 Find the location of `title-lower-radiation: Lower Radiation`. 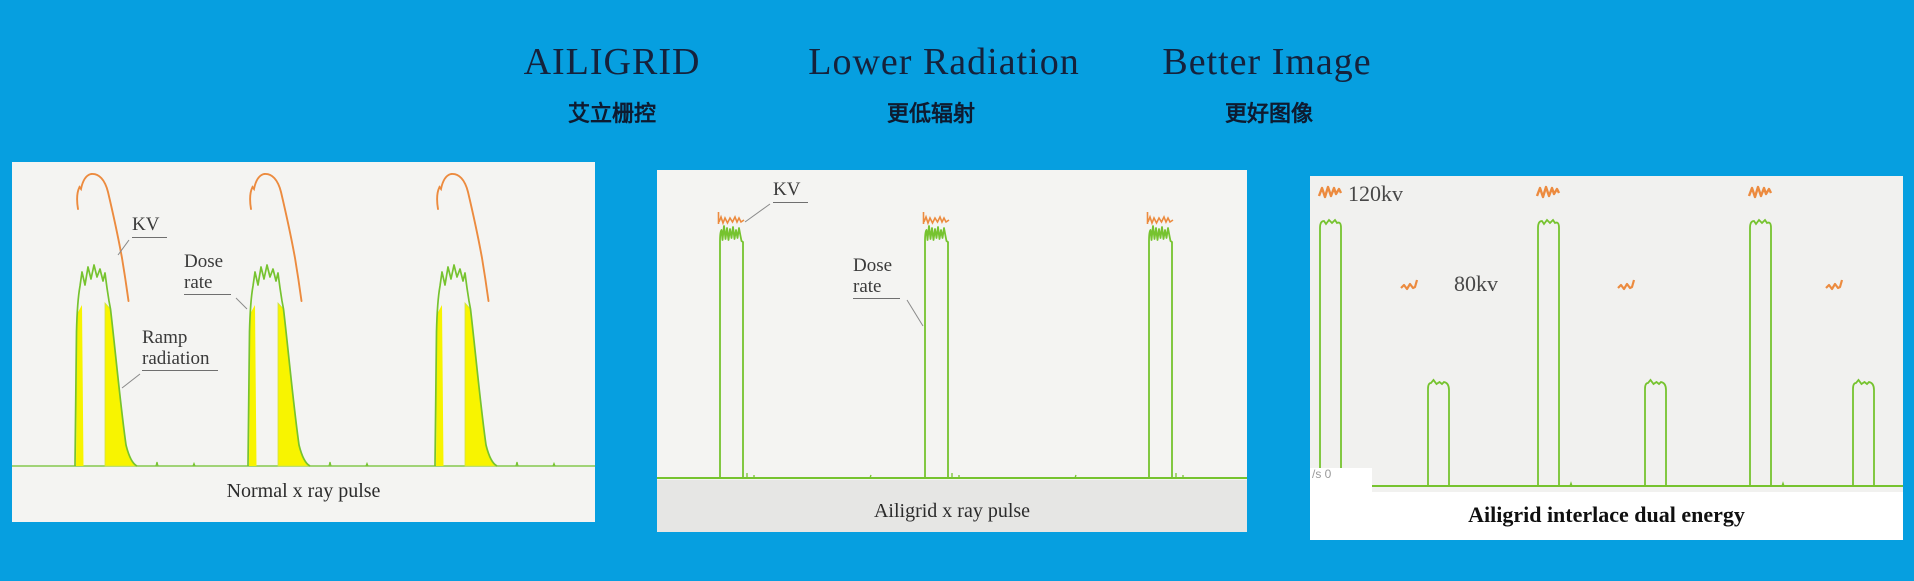

title-lower-radiation: Lower Radiation is located at coordinates (944, 62).